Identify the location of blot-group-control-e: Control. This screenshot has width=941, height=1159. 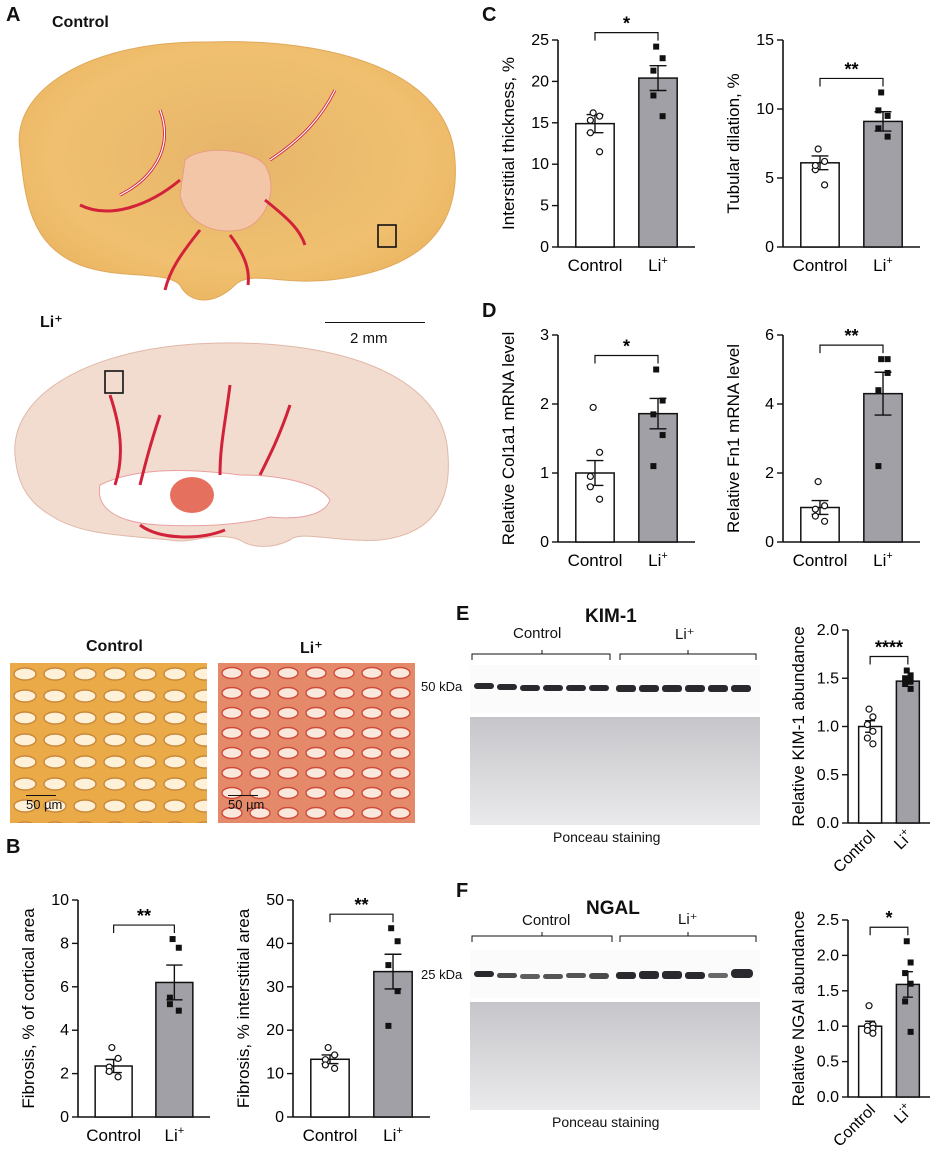
(537, 633).